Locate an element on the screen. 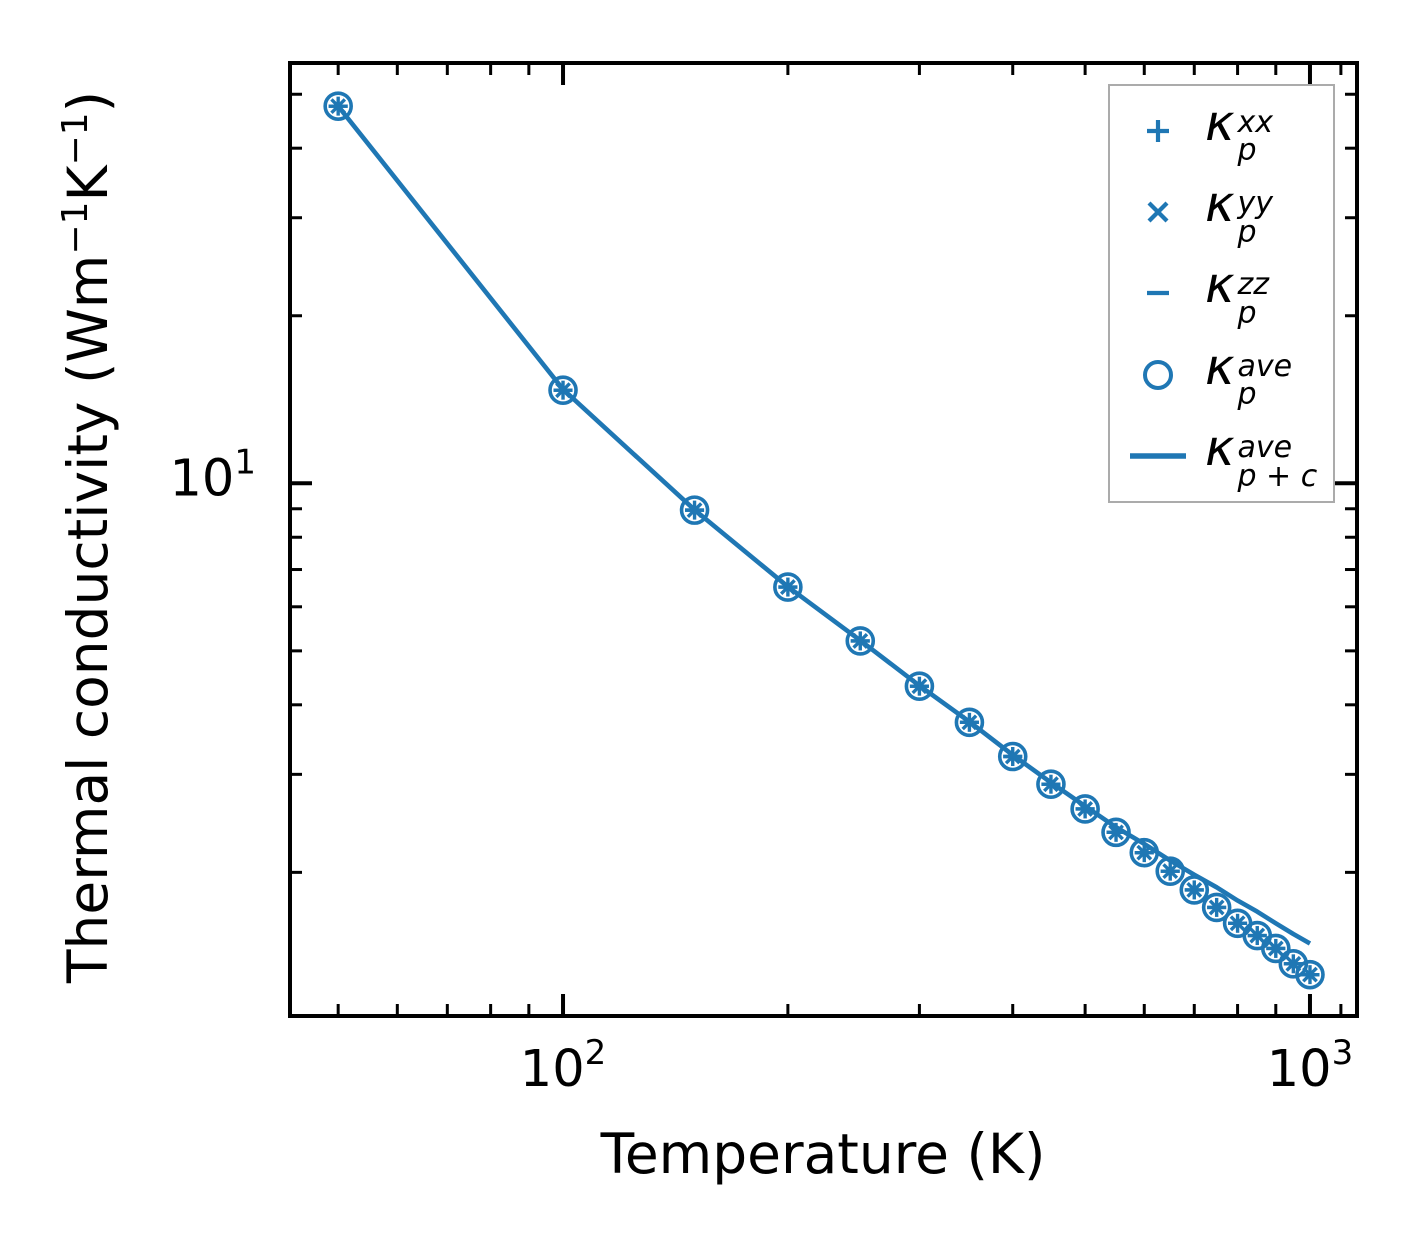  legend-entry-4: κ ave p + c is located at coordinates (1221, 456).